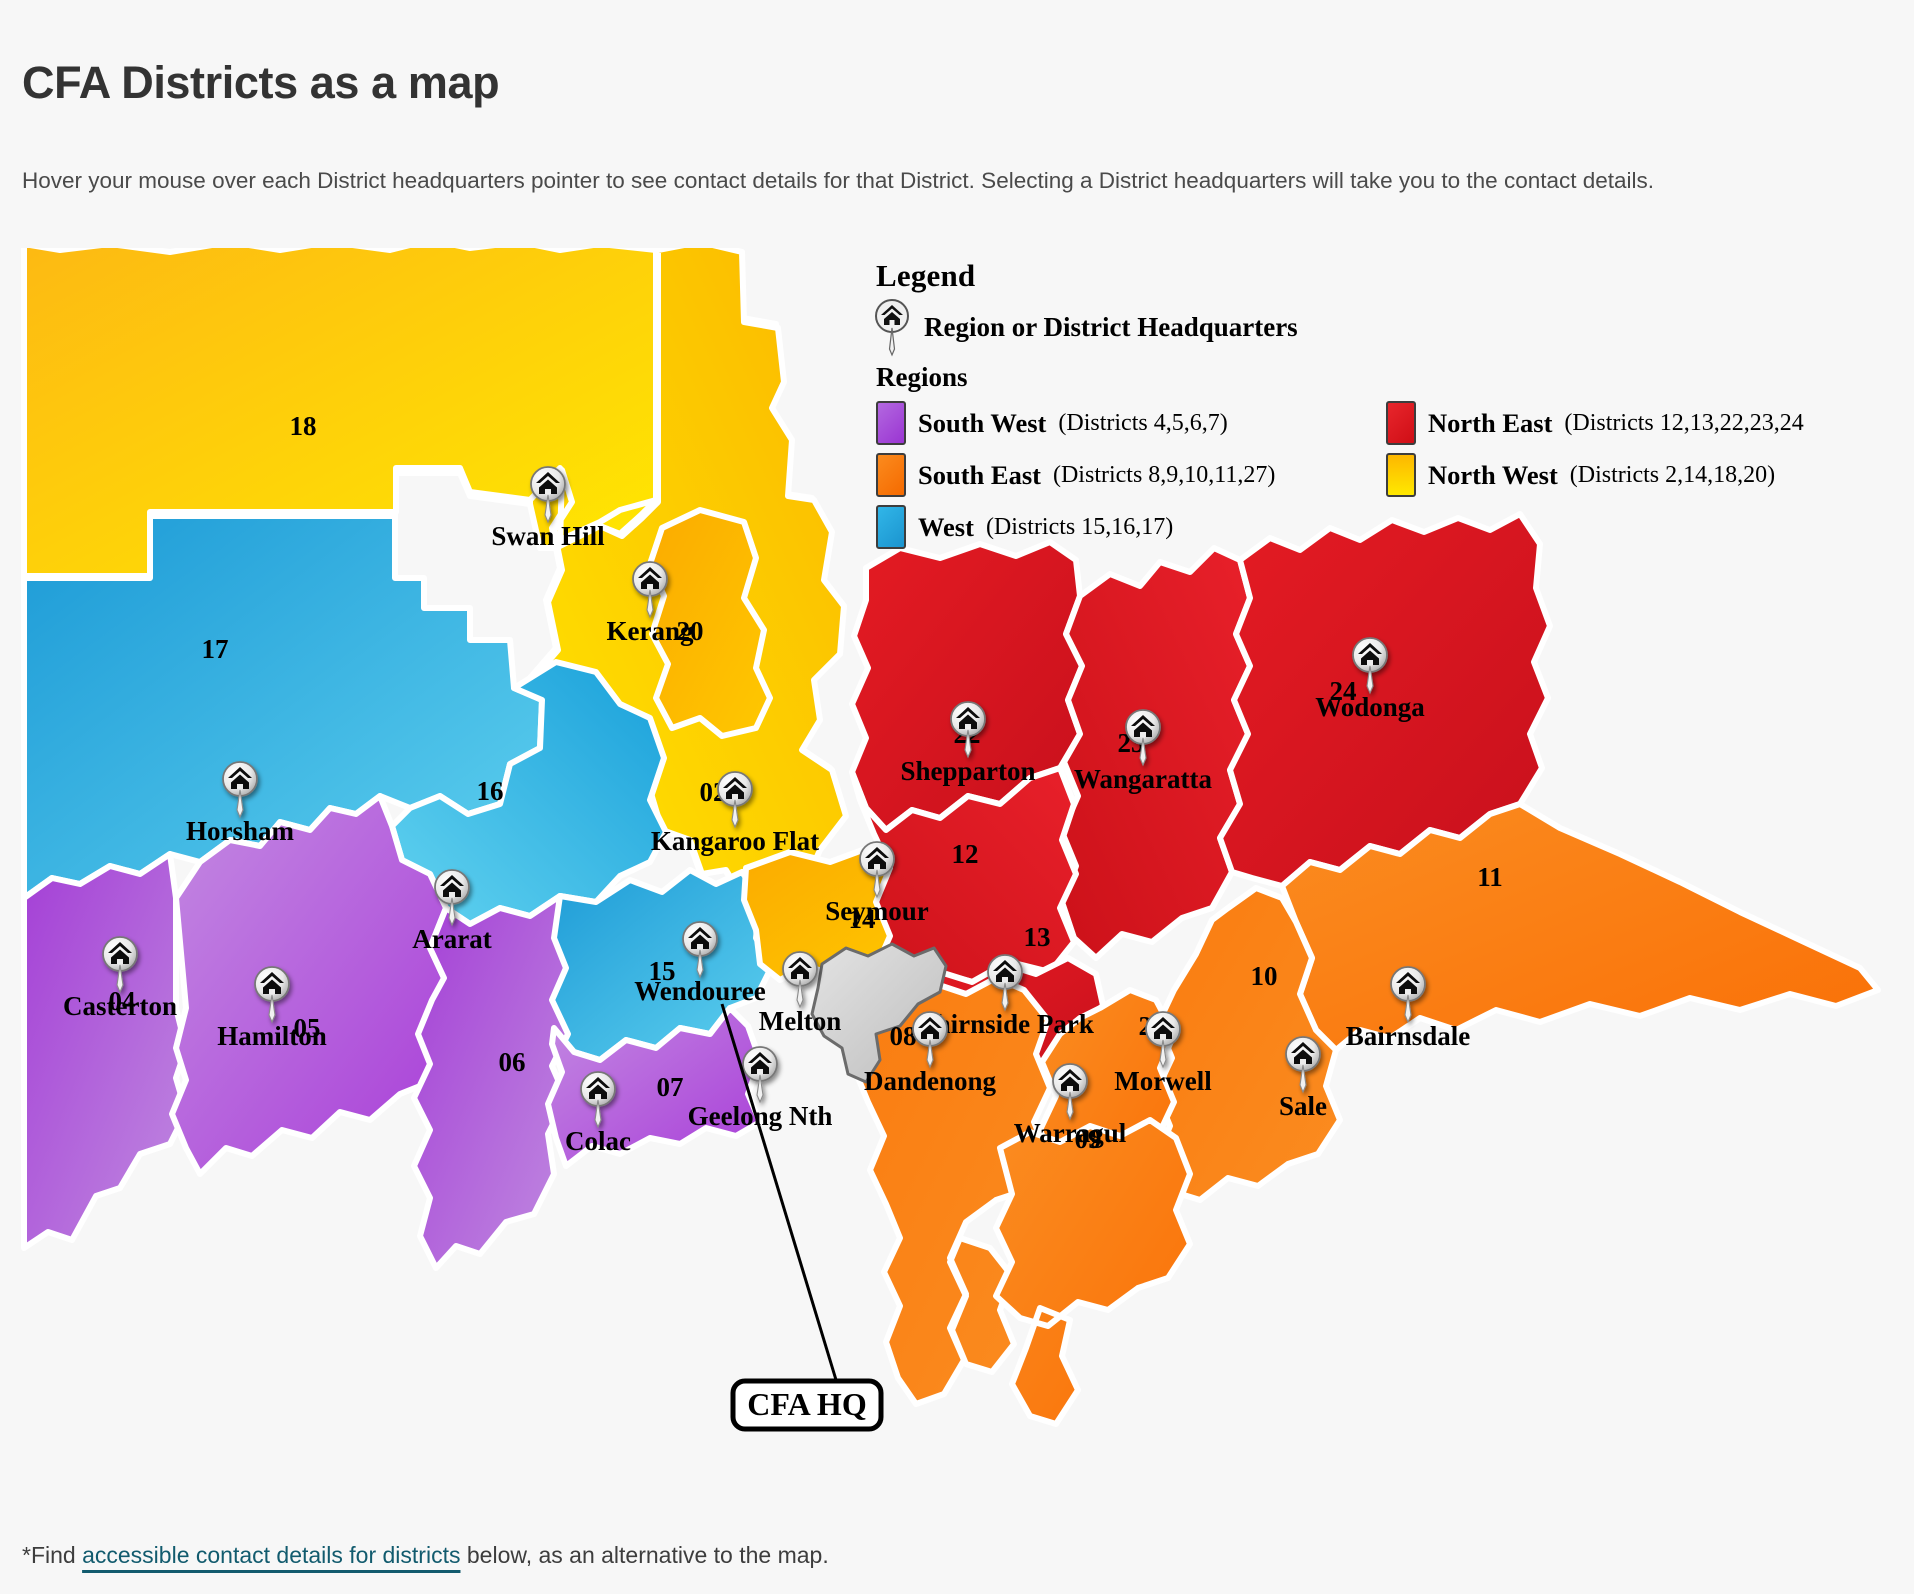 The width and height of the screenshot is (1914, 1594). I want to click on hq-label-kerang: Kerang, so click(650, 631).